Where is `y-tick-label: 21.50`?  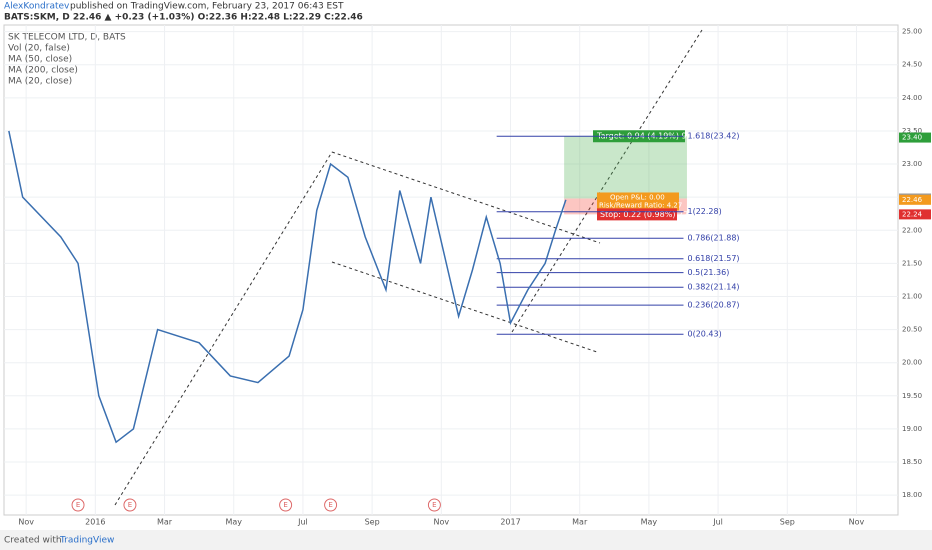 y-tick-label: 21.50 is located at coordinates (912, 263).